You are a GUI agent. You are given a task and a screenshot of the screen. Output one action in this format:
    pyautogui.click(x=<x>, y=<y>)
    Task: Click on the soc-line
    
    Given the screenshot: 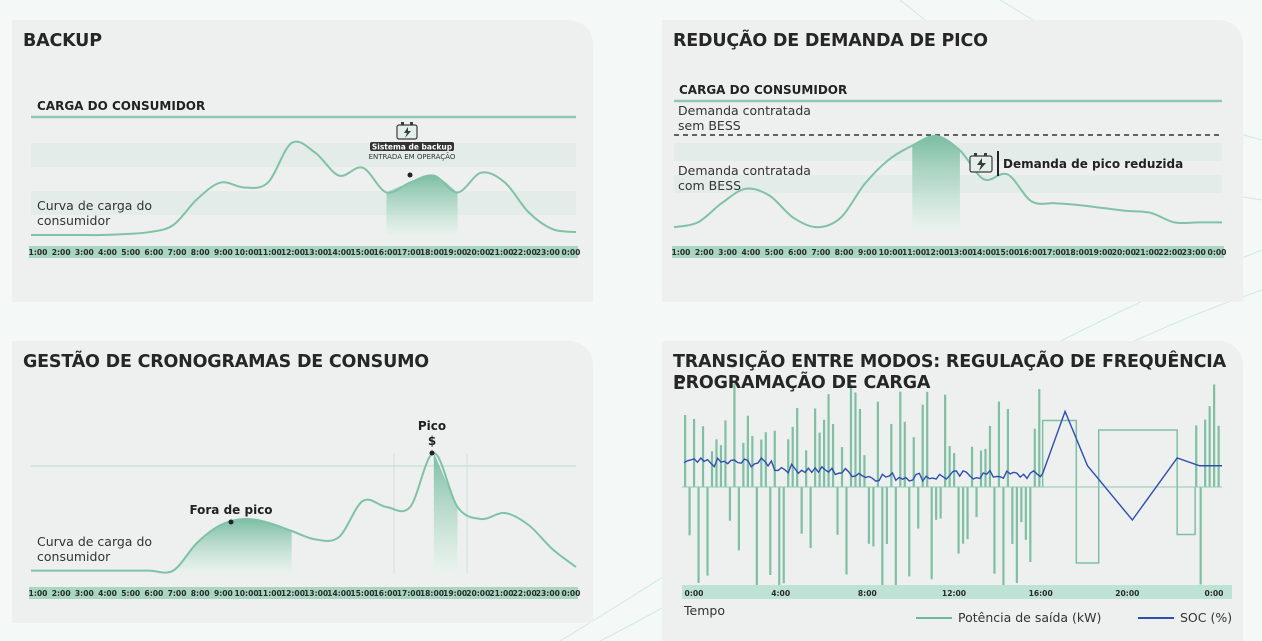 What is the action you would take?
    pyautogui.click(x=952, y=465)
    